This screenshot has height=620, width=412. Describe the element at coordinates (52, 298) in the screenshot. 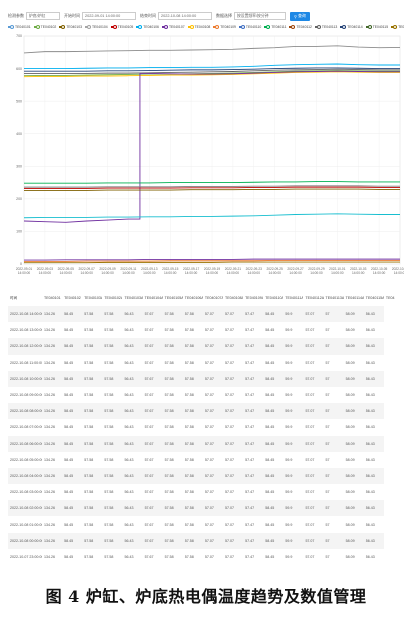

I see `table-header-cell: TE040101` at that location.